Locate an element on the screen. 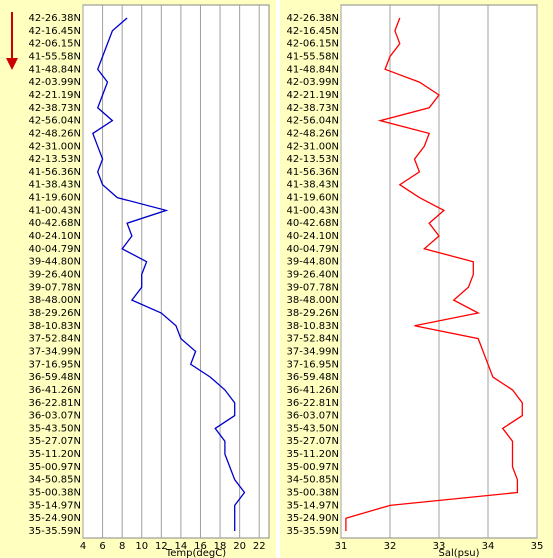 This screenshot has height=558, width=553. x-tick-label: 16 is located at coordinates (200, 546).